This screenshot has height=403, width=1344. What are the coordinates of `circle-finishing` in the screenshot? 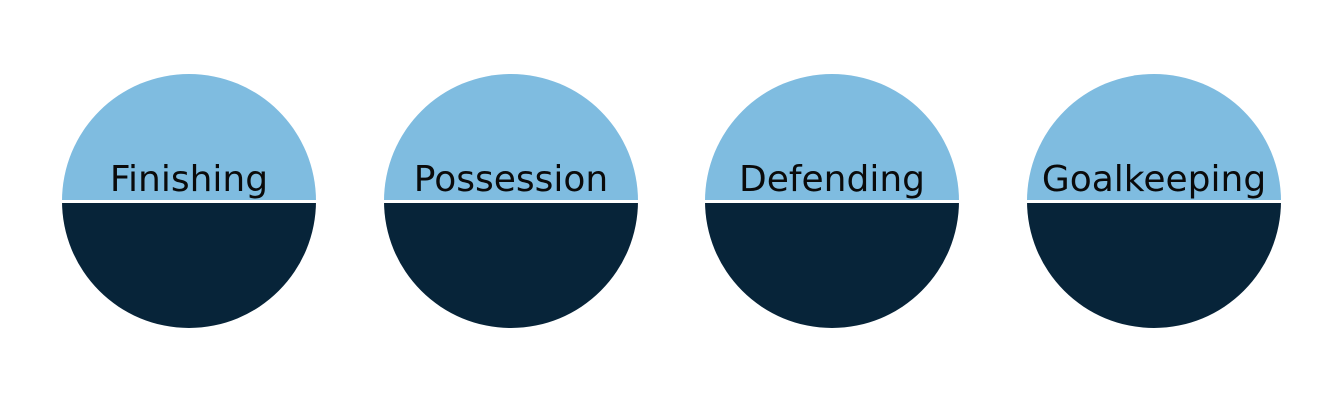 It's located at (189, 201).